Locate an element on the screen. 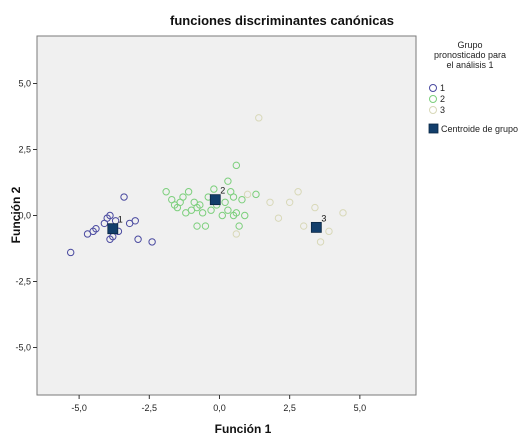 Image resolution: width=526 pixels, height=439 pixels. y-tick-label: 0,0 is located at coordinates (24, 216).